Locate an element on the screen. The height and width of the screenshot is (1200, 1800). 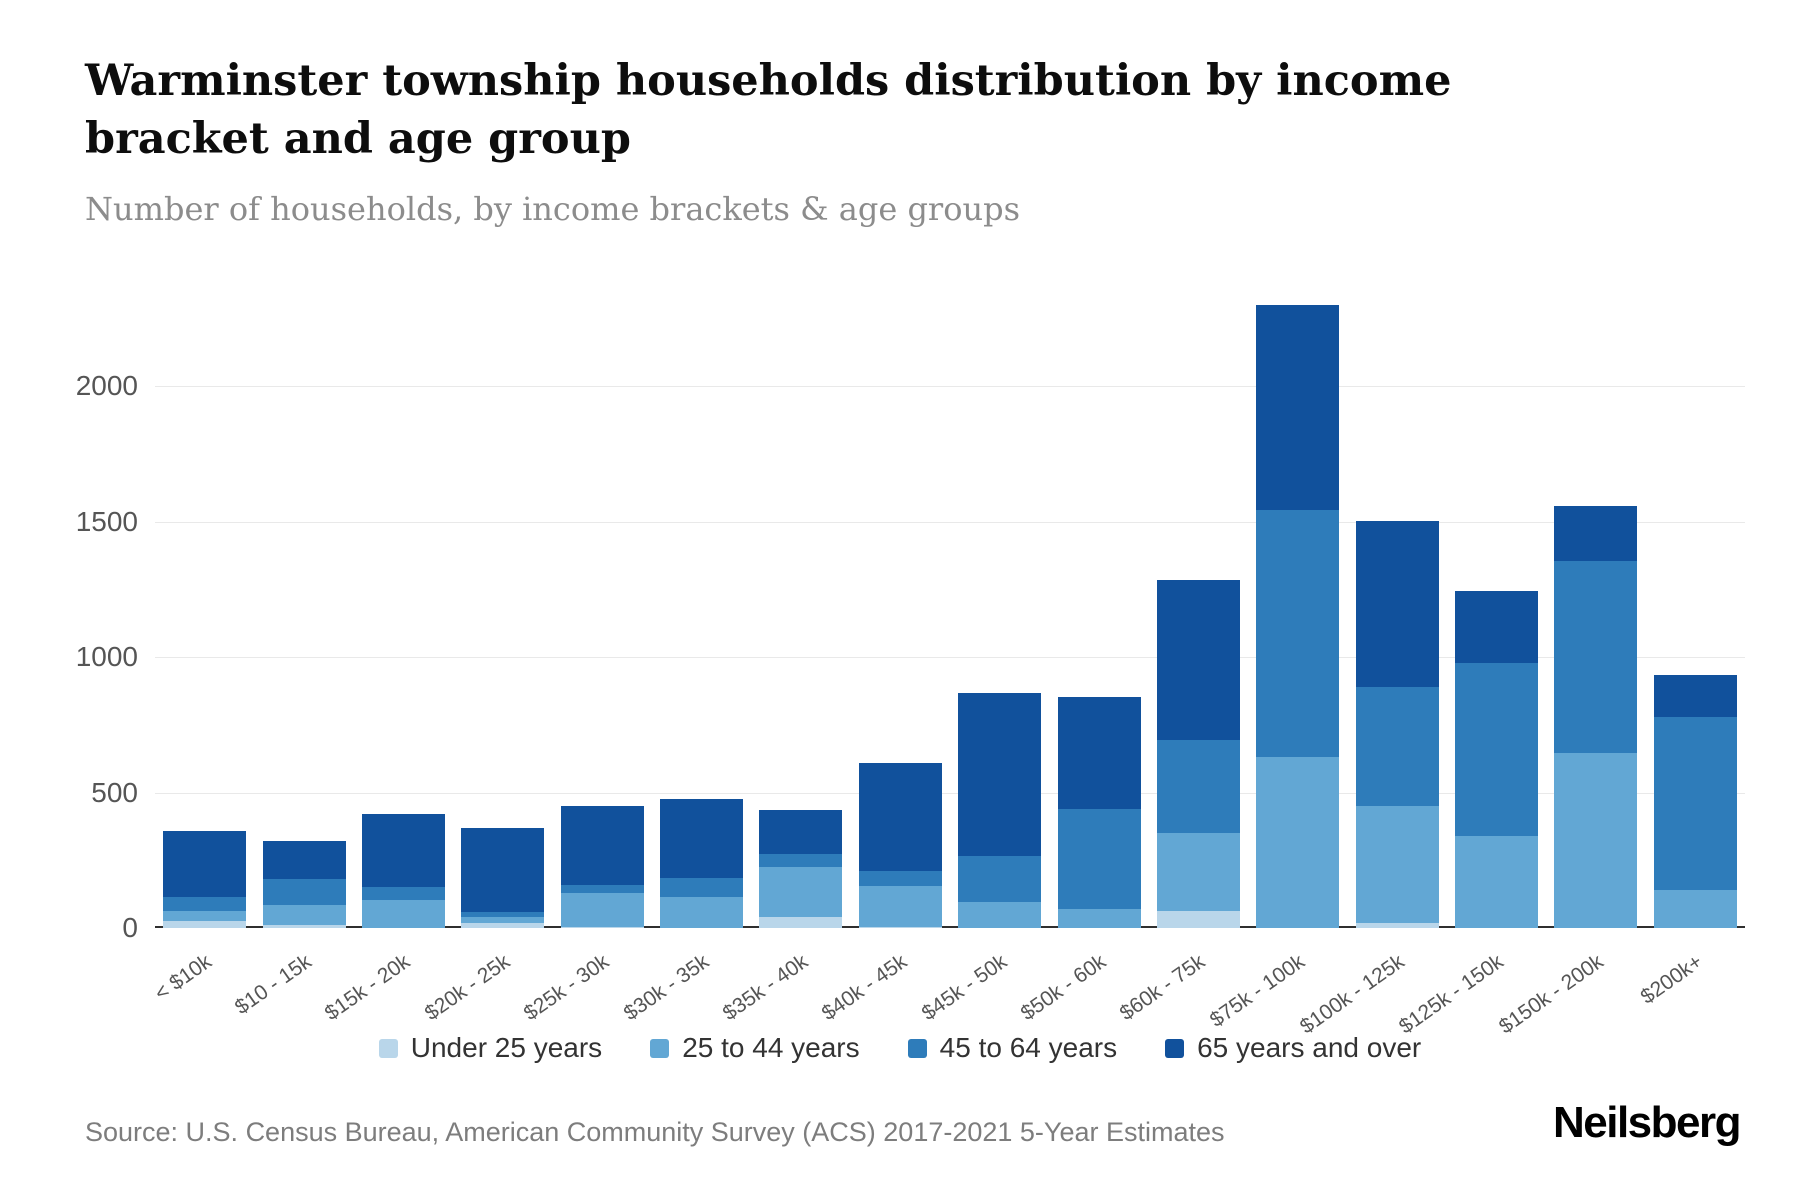
y-tick-label: 2000 is located at coordinates (106, 386).